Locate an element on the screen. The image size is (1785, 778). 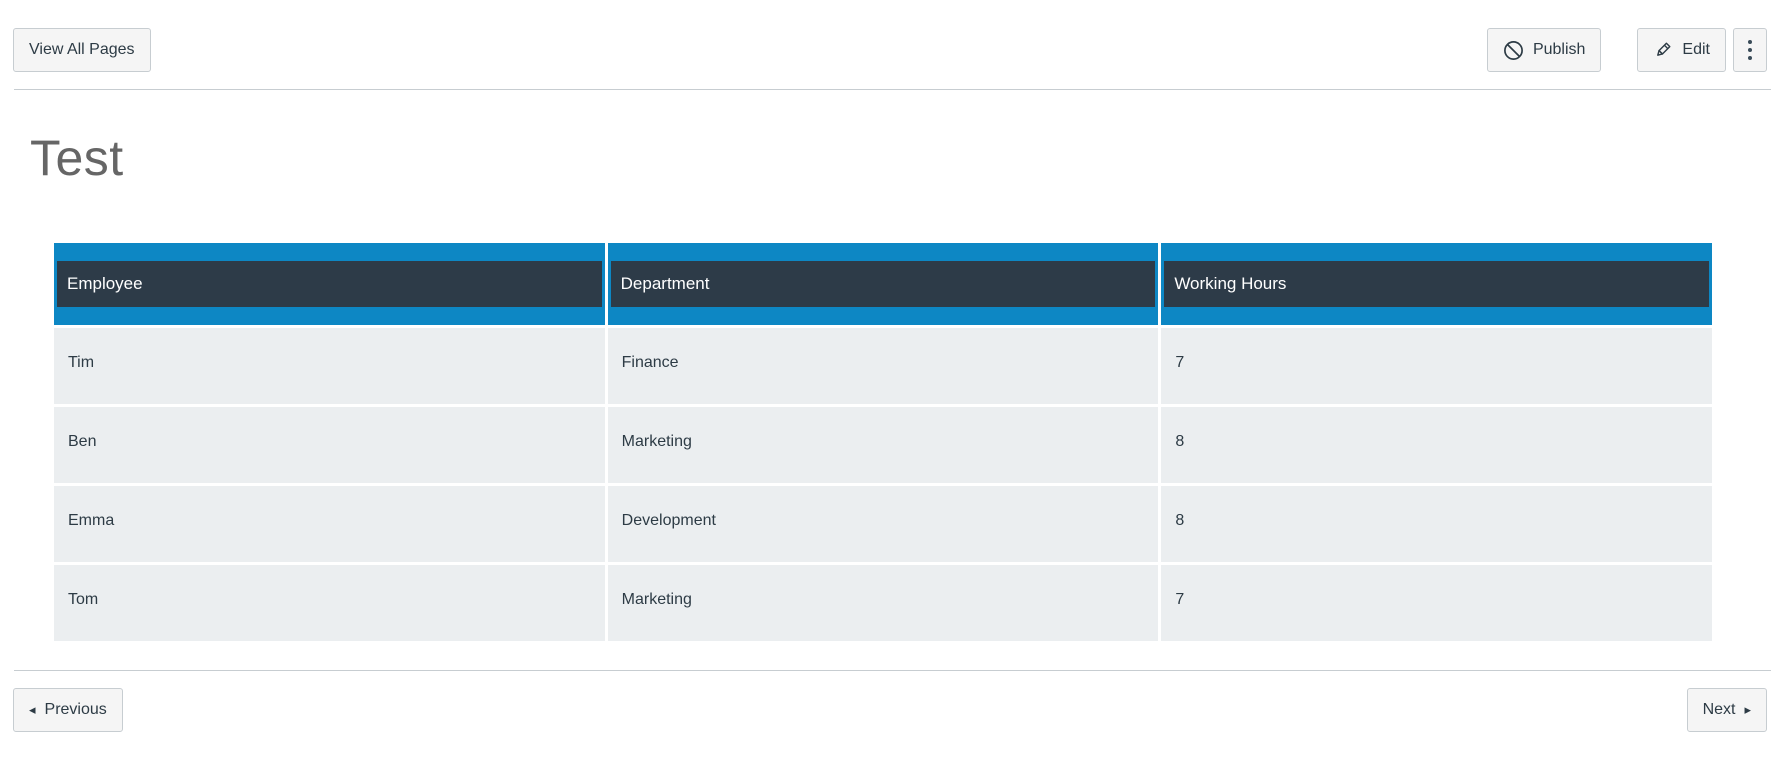
more-options-button is located at coordinates (1750, 50).